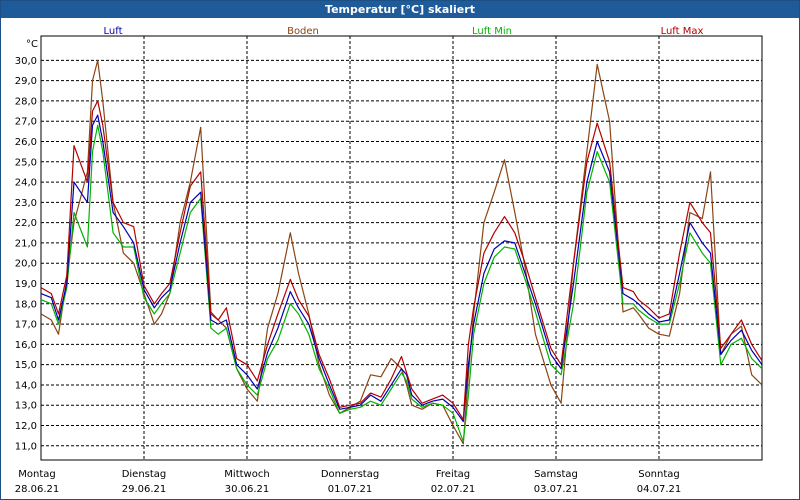 The image size is (800, 500). I want to click on day-label: Montag, so click(36, 474).